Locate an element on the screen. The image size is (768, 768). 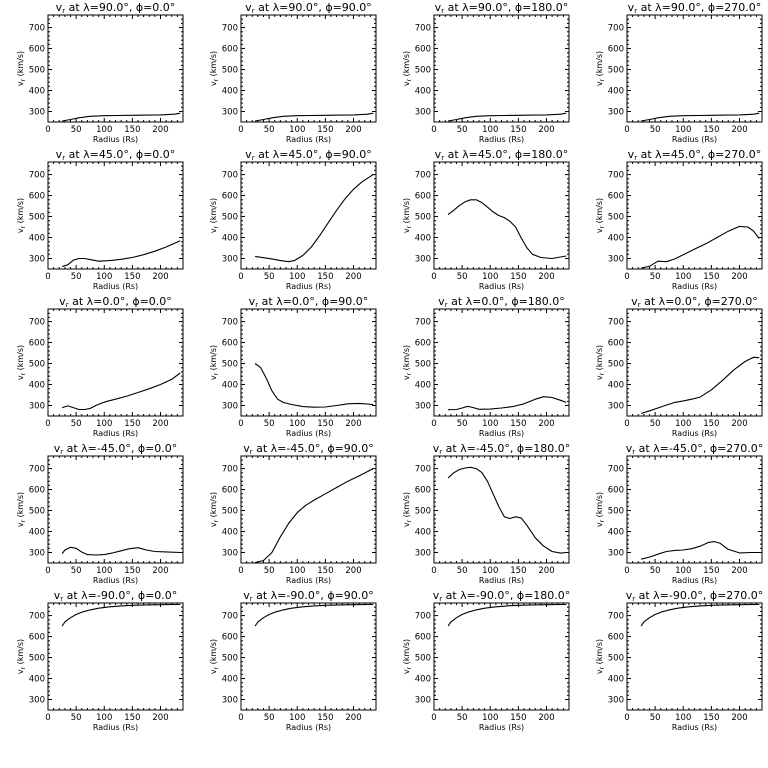
x-tick-label: 150 is located at coordinates (132, 571).